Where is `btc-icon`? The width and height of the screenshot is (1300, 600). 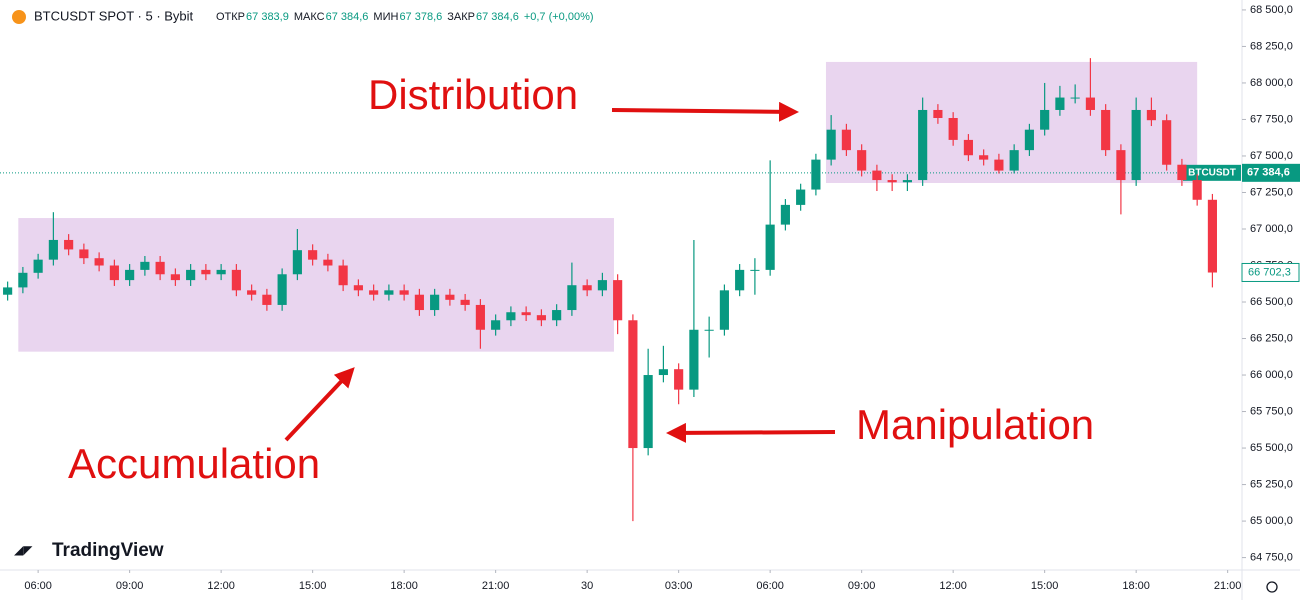
btc-icon is located at coordinates (19, 17).